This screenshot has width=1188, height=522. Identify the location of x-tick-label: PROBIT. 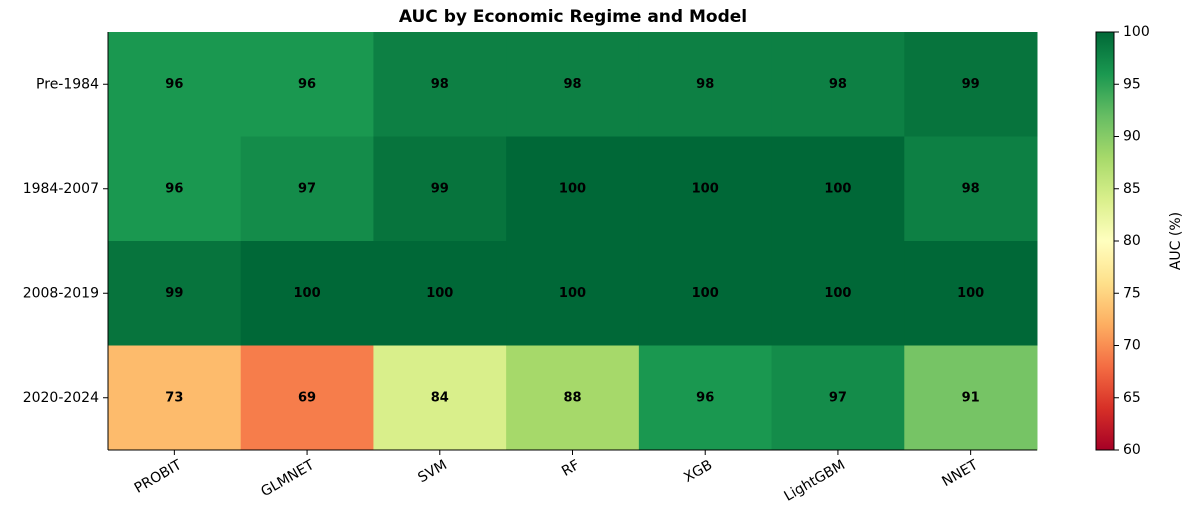
(158, 477).